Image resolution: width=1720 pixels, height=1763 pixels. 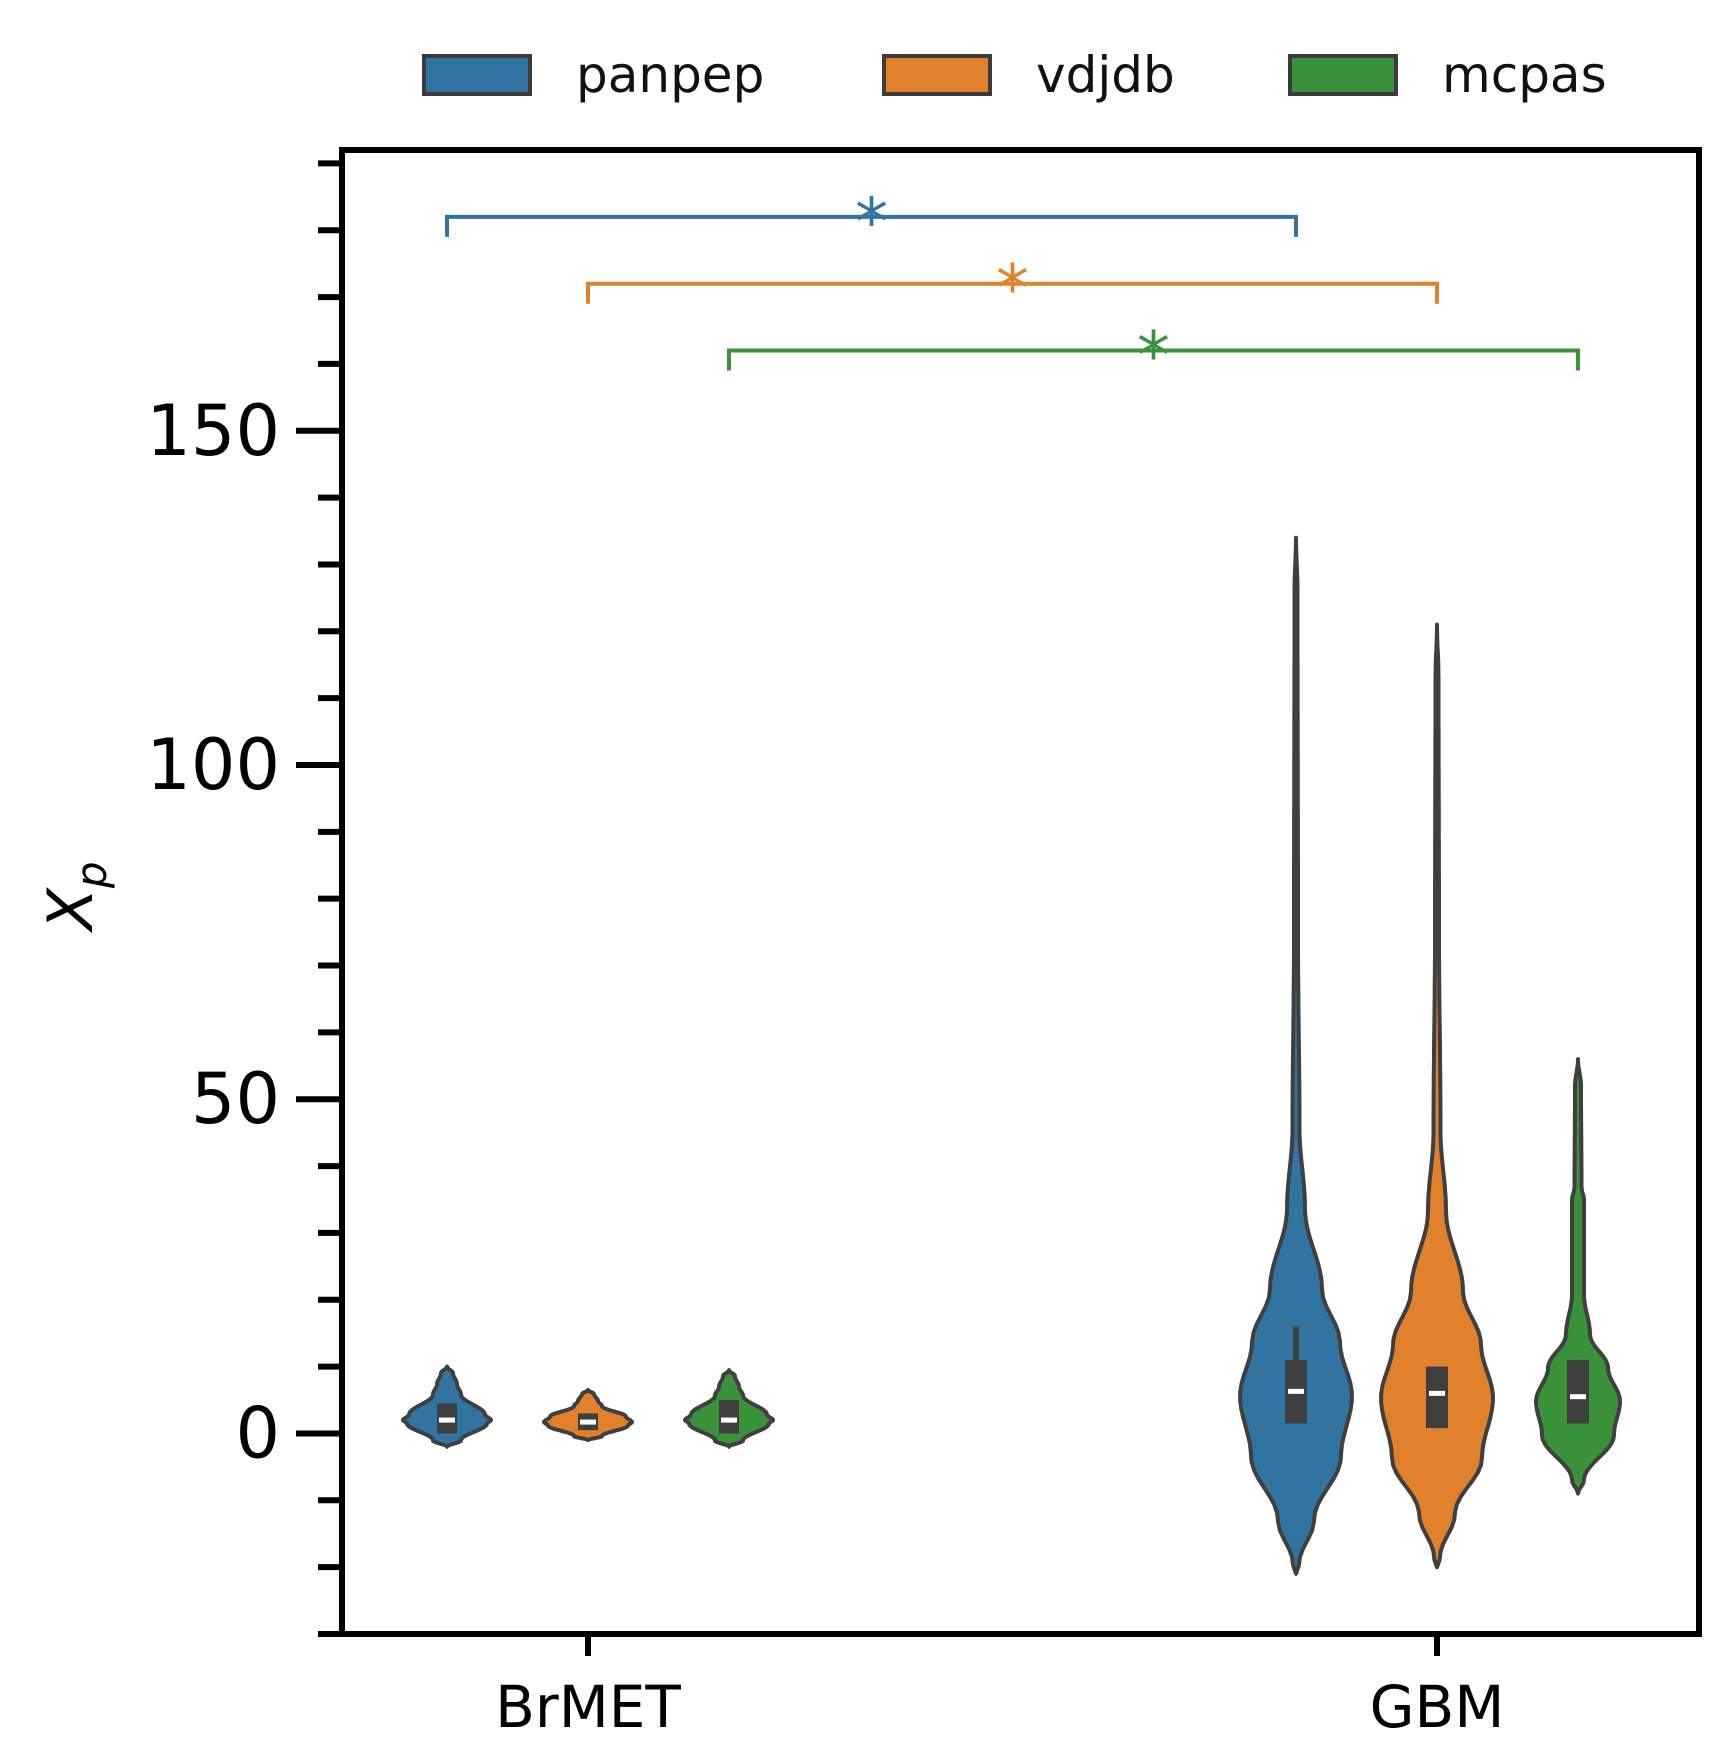 What do you see at coordinates (1014, 75) in the screenshot?
I see `legend: panpep vdjdb mcpas` at bounding box center [1014, 75].